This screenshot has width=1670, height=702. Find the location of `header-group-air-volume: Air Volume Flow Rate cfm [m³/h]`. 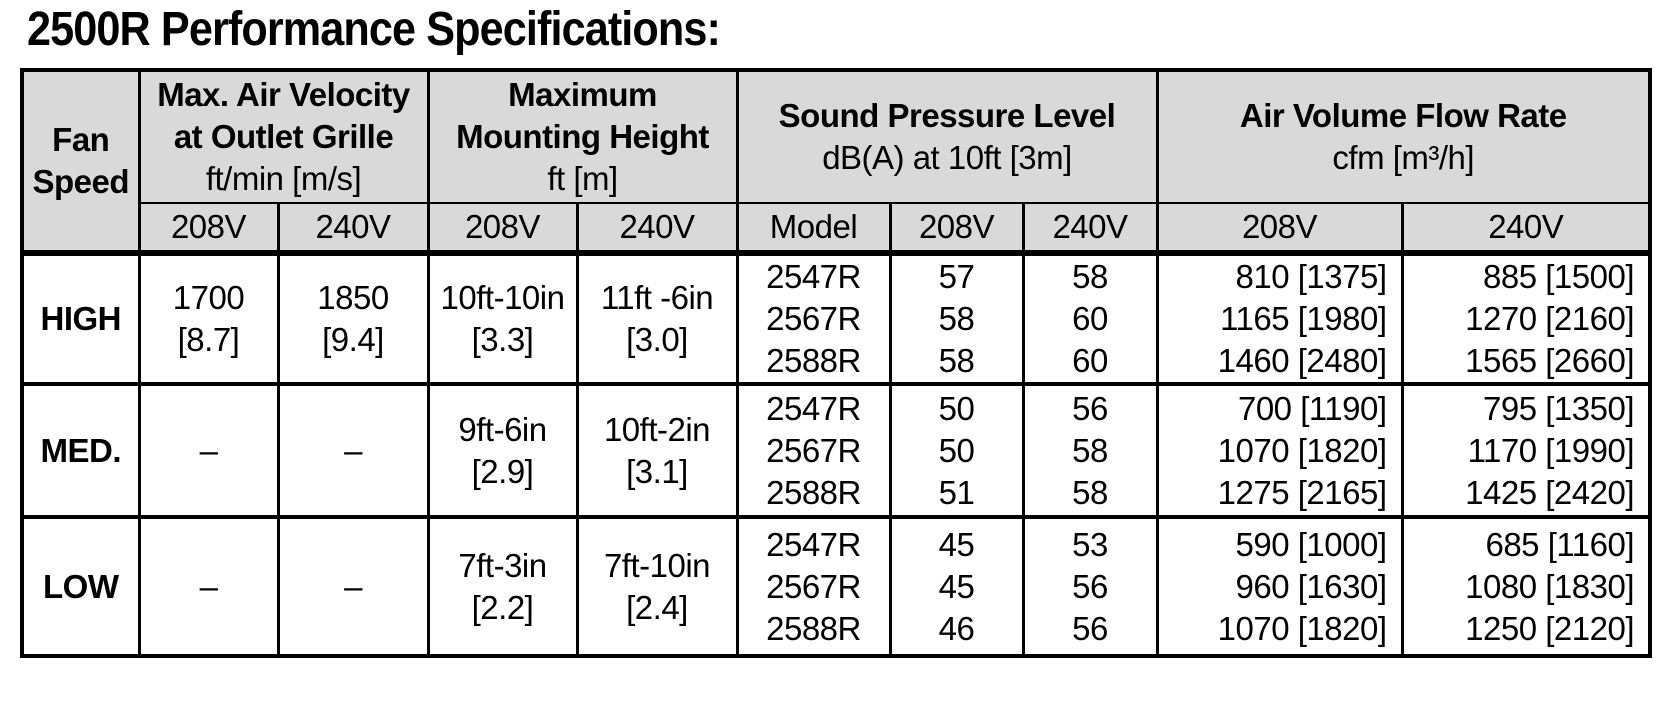

header-group-air-volume: Air Volume Flow Rate cfm [m³/h] is located at coordinates (1403, 137).